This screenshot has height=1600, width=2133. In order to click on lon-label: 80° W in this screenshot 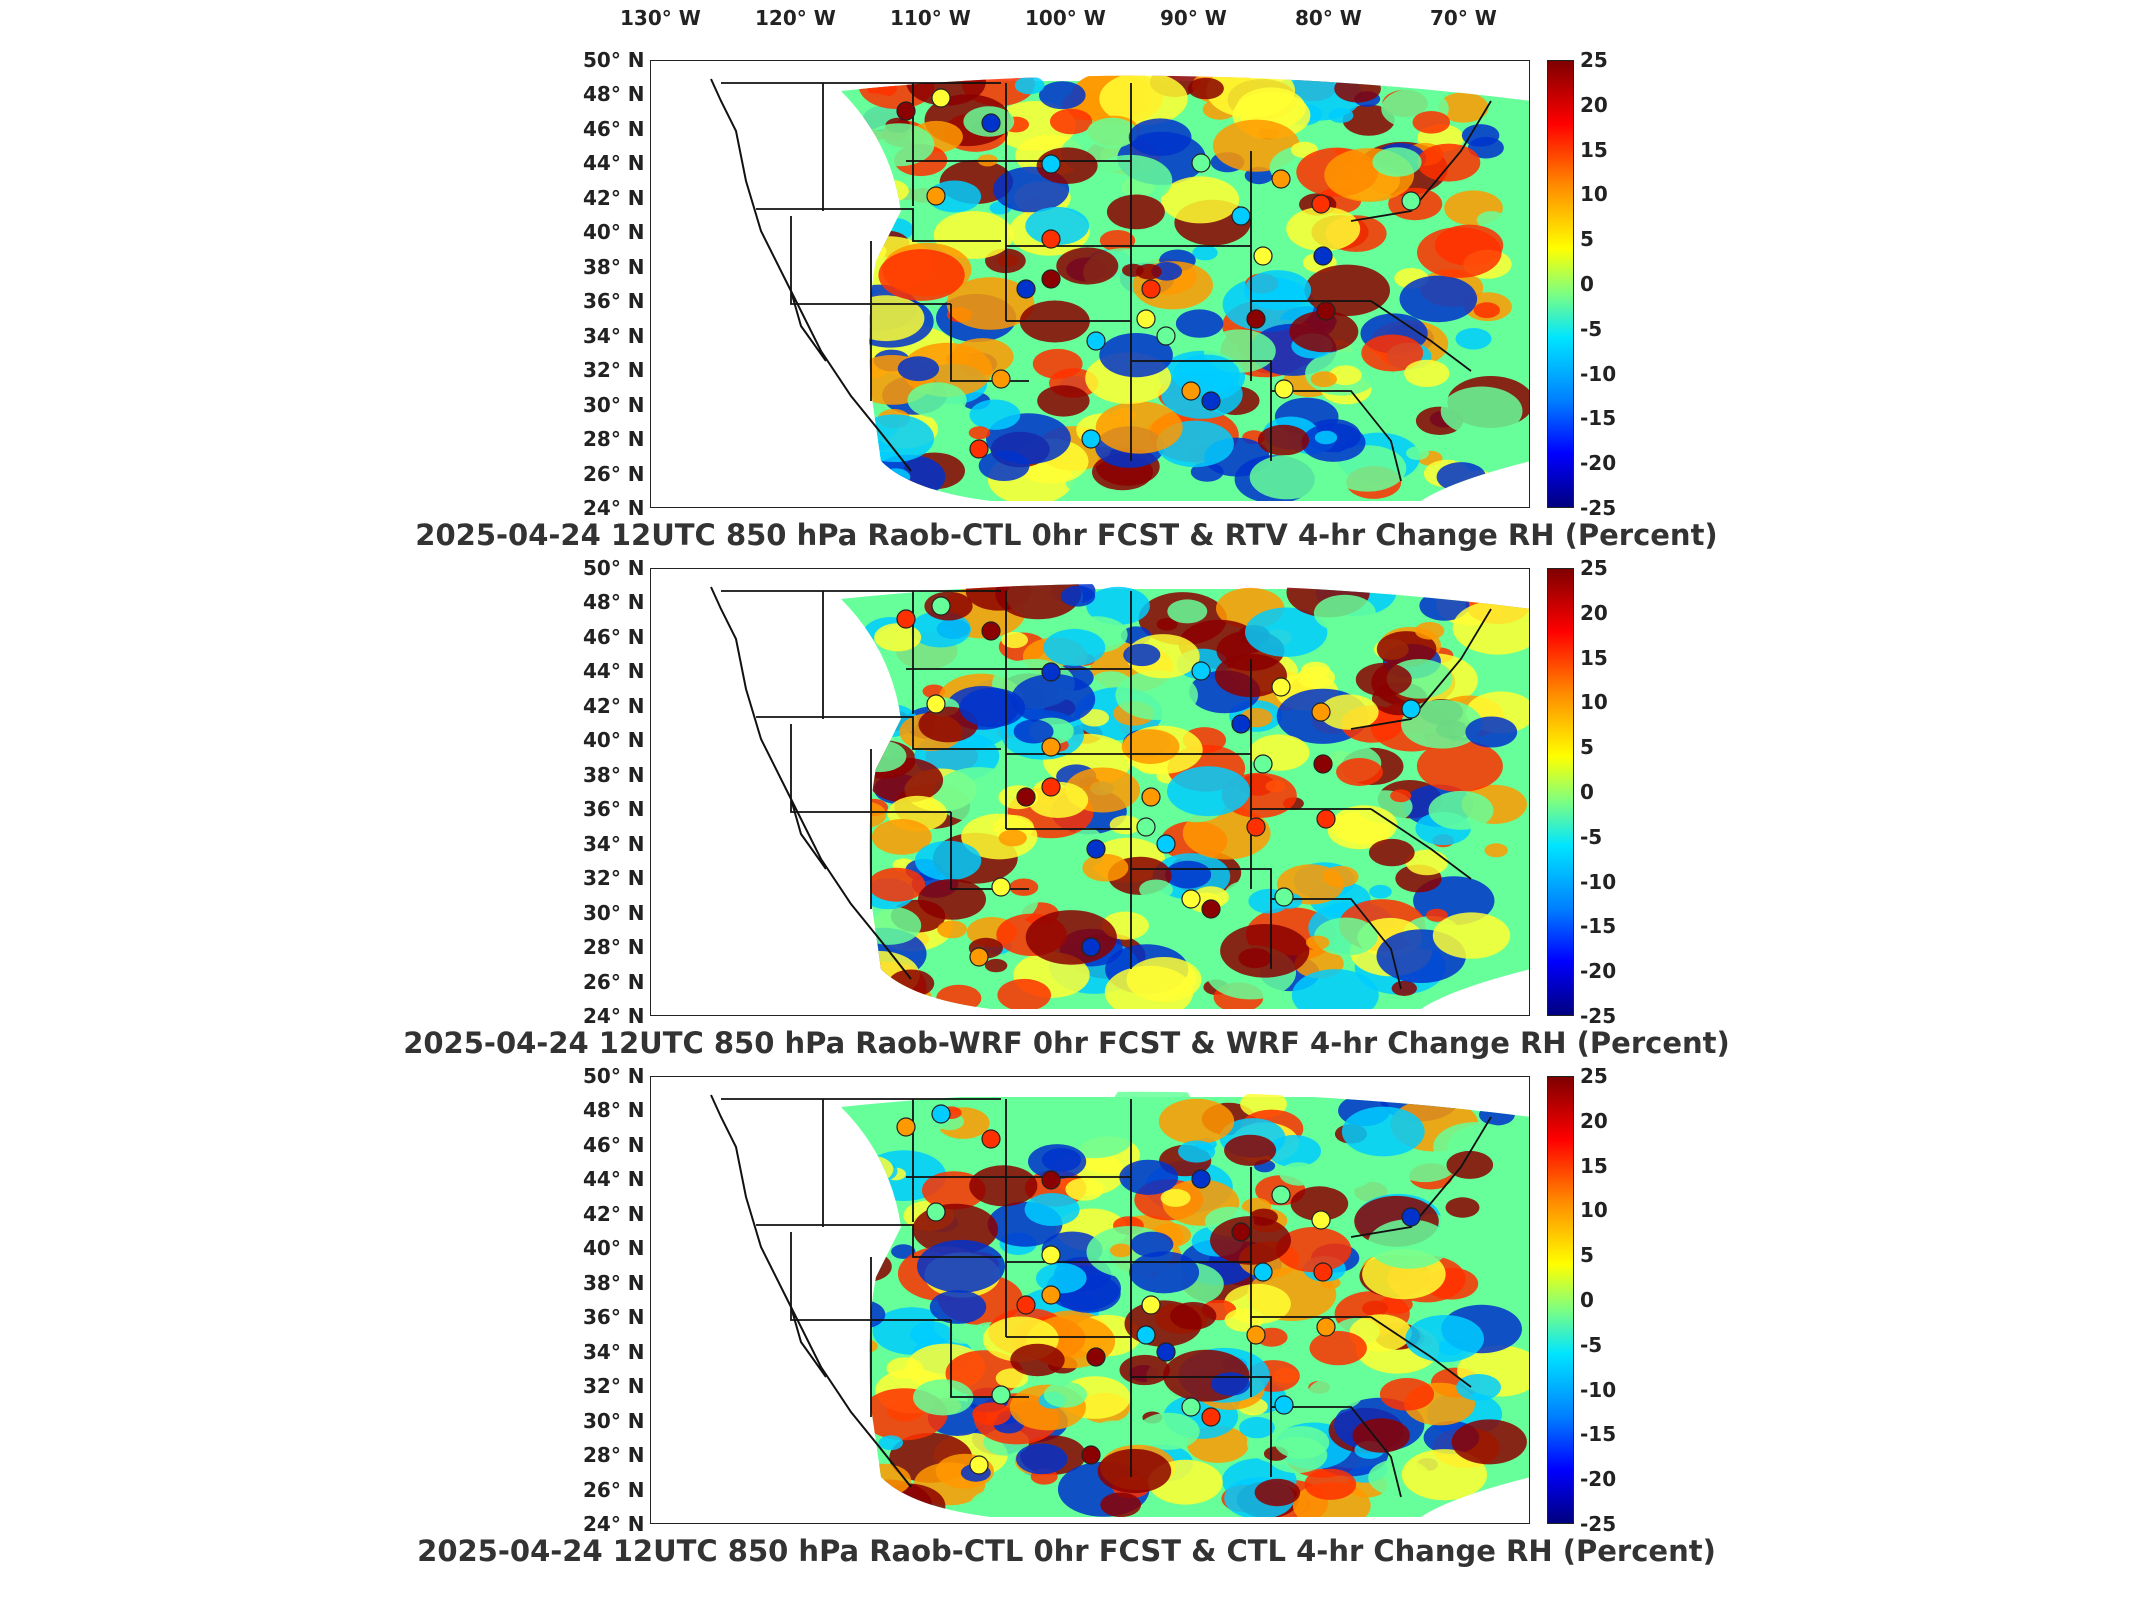, I will do `click(1328, 18)`.